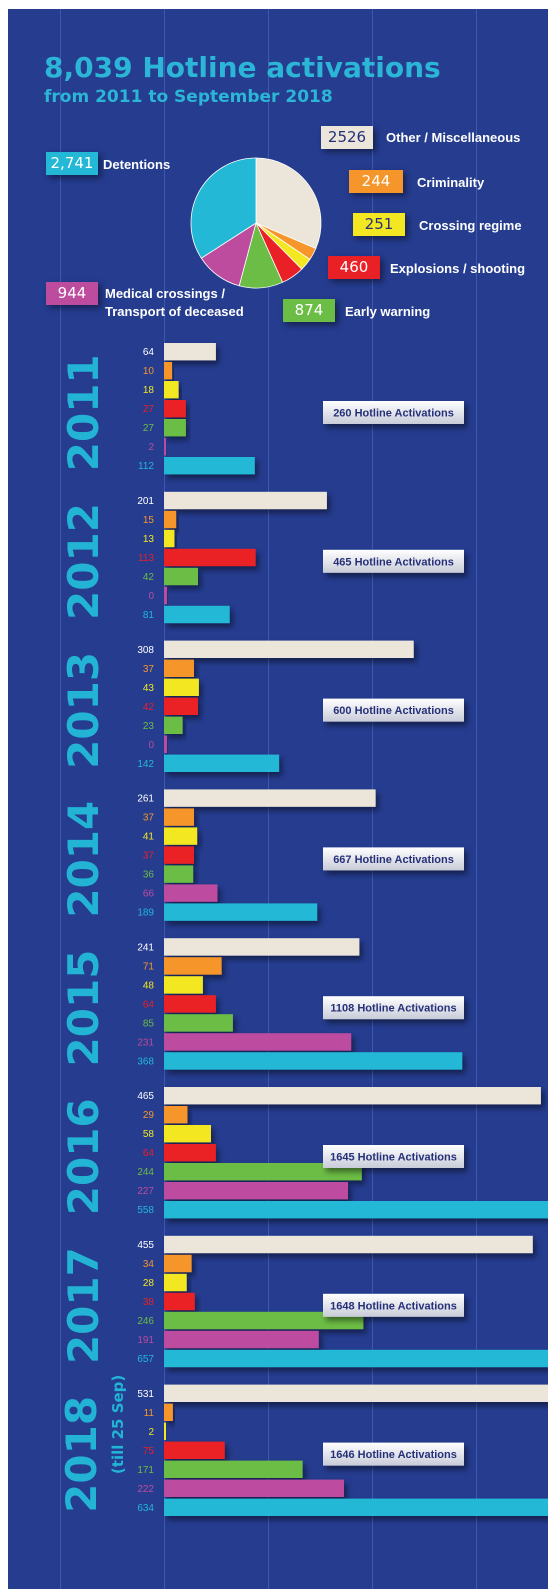 The height and width of the screenshot is (1589, 556). What do you see at coordinates (165, 293) in the screenshot?
I see `legend-label-medical-line1: Medical crossings /` at bounding box center [165, 293].